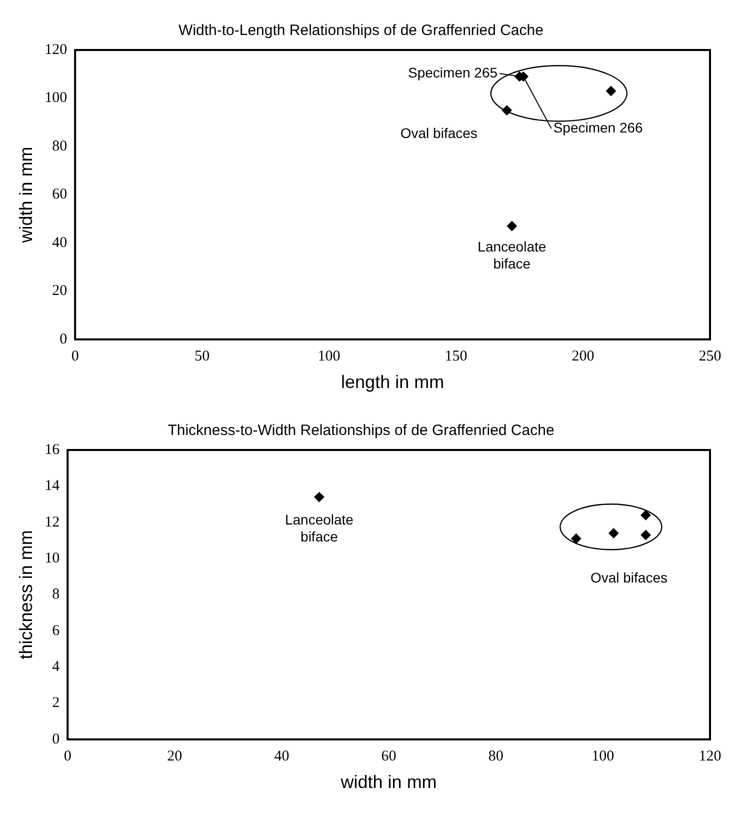 This screenshot has width=737, height=826. I want to click on y-axis-title: width in mm, so click(26, 195).